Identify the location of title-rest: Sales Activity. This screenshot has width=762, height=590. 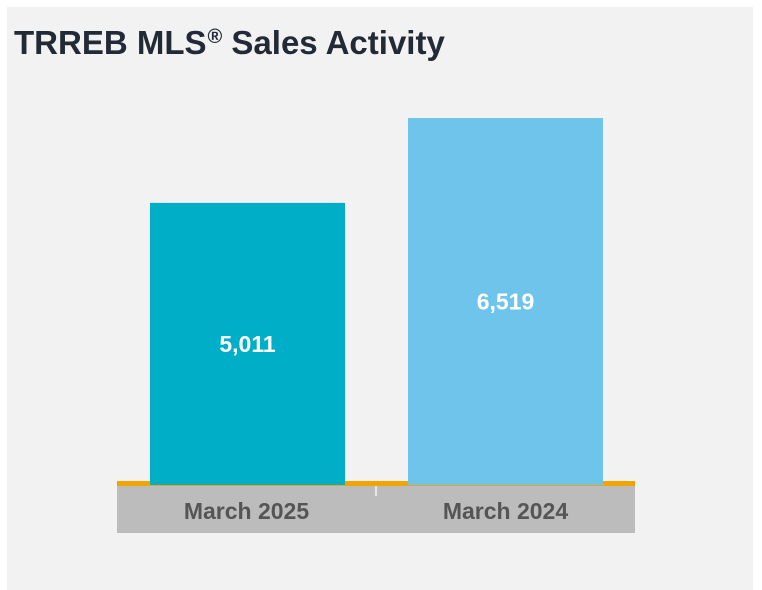
(333, 42).